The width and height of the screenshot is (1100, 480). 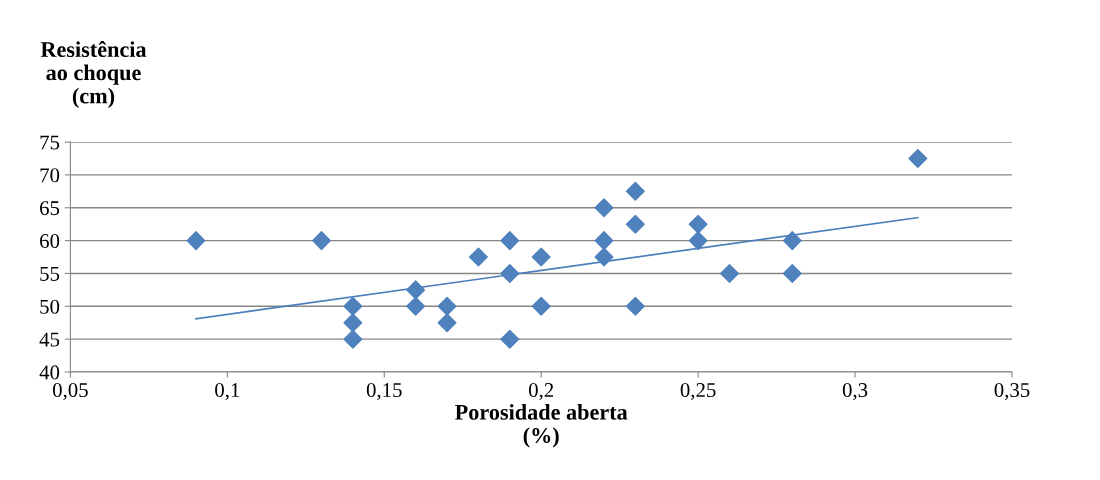 What do you see at coordinates (50, 208) in the screenshot?
I see `y-tick-label: 65` at bounding box center [50, 208].